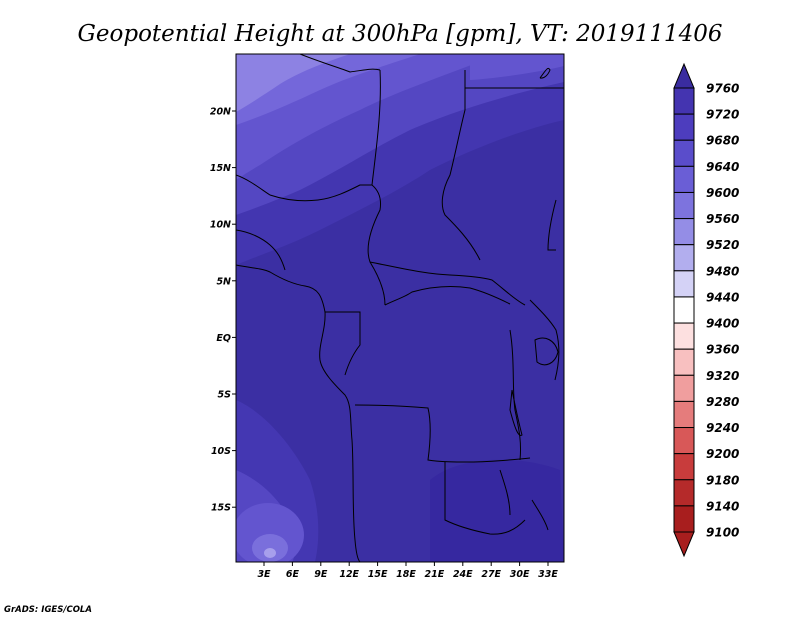 The width and height of the screenshot is (800, 618). I want to click on contour-se-dark, so click(497, 510).